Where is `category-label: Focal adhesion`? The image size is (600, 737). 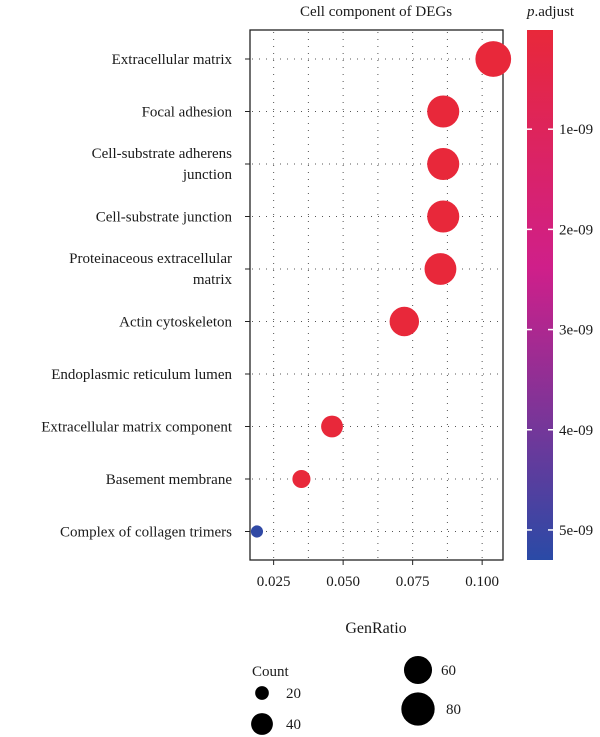
category-label: Focal adhesion is located at coordinates (187, 113).